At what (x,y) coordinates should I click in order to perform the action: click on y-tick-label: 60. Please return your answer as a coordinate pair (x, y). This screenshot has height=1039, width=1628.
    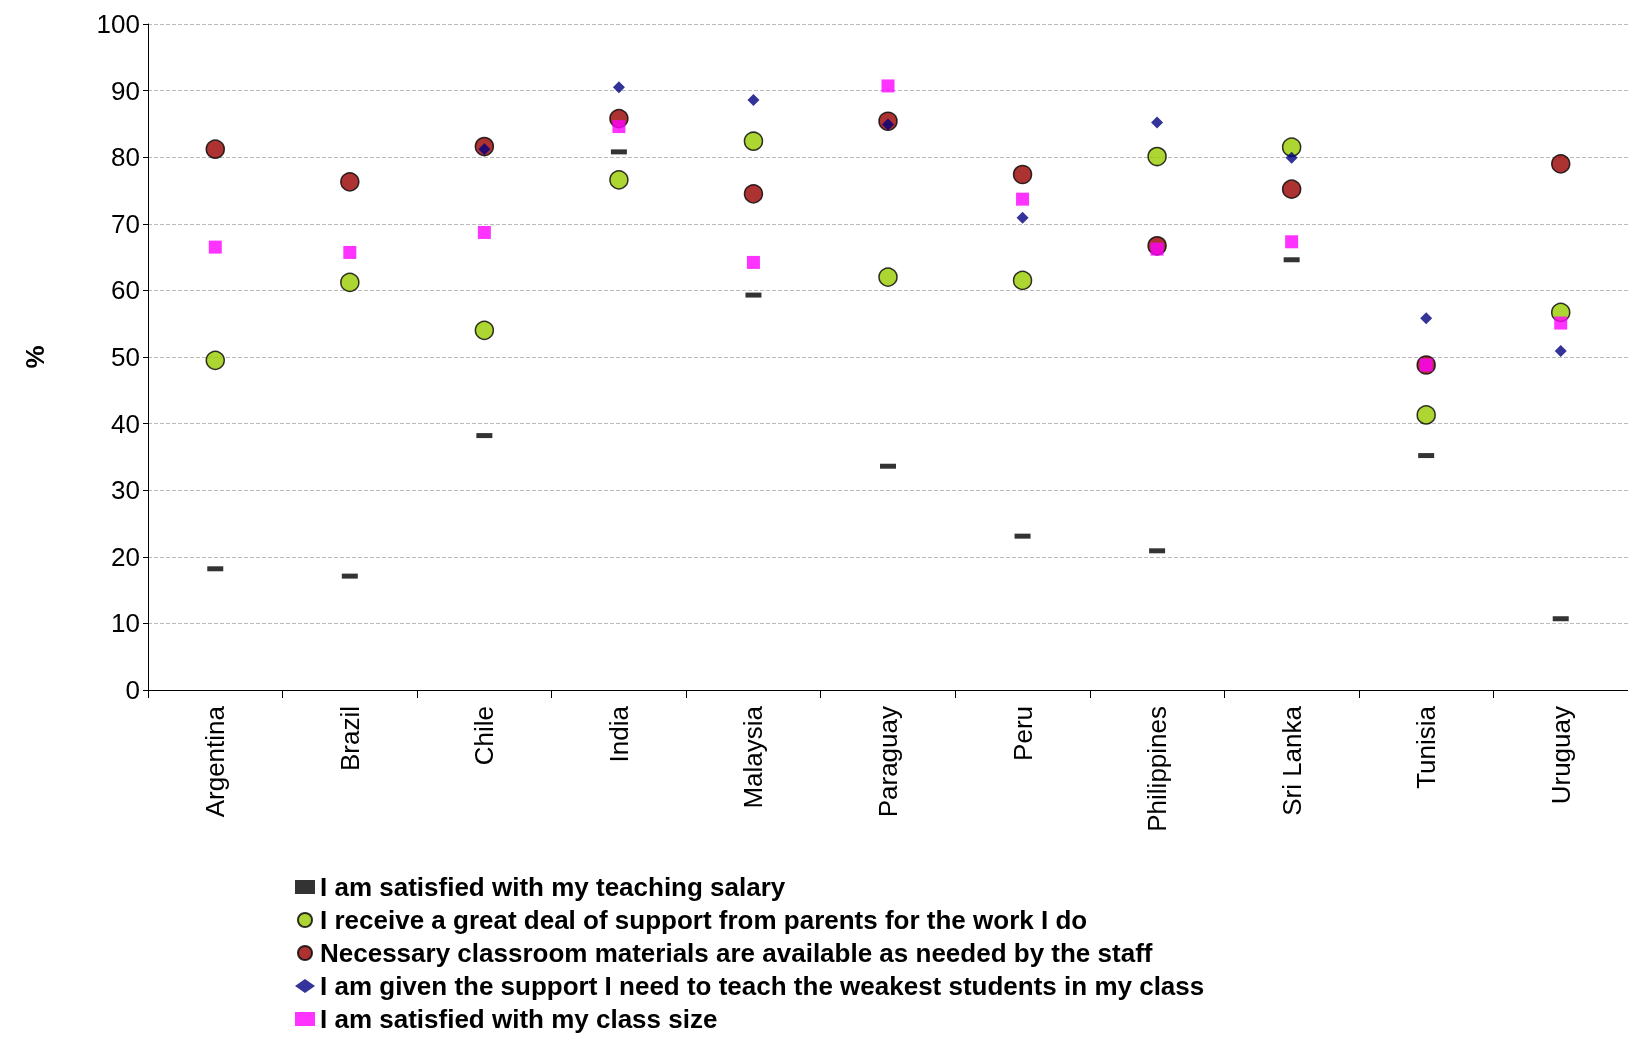
    Looking at the image, I should click on (125, 290).